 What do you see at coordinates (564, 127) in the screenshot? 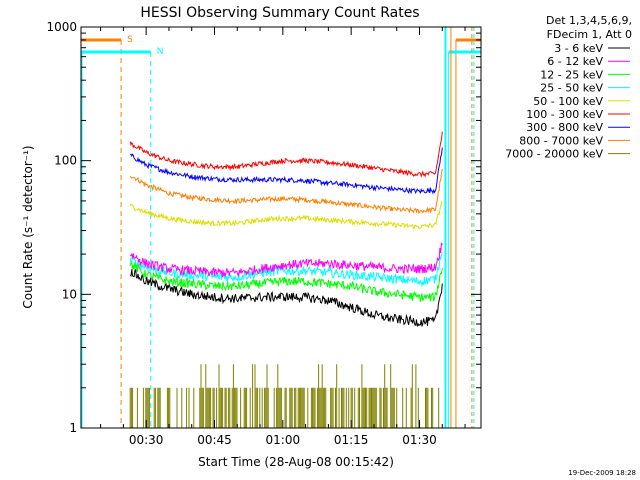
I see `legend-entry-label: 300 - 800 keV` at bounding box center [564, 127].